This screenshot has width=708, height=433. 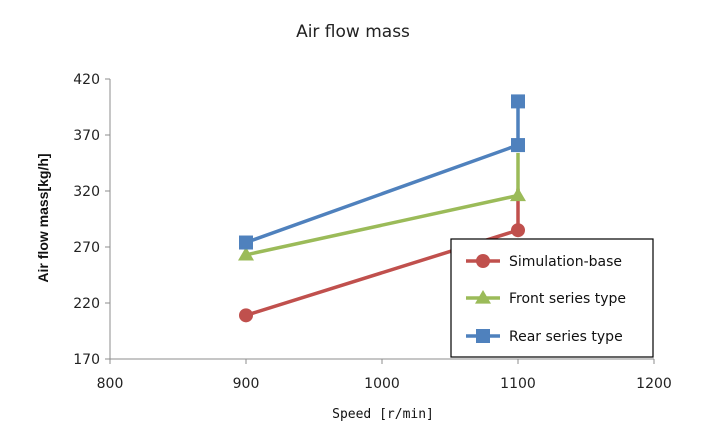 What do you see at coordinates (566, 337) in the screenshot?
I see `legend-label: Rear series type` at bounding box center [566, 337].